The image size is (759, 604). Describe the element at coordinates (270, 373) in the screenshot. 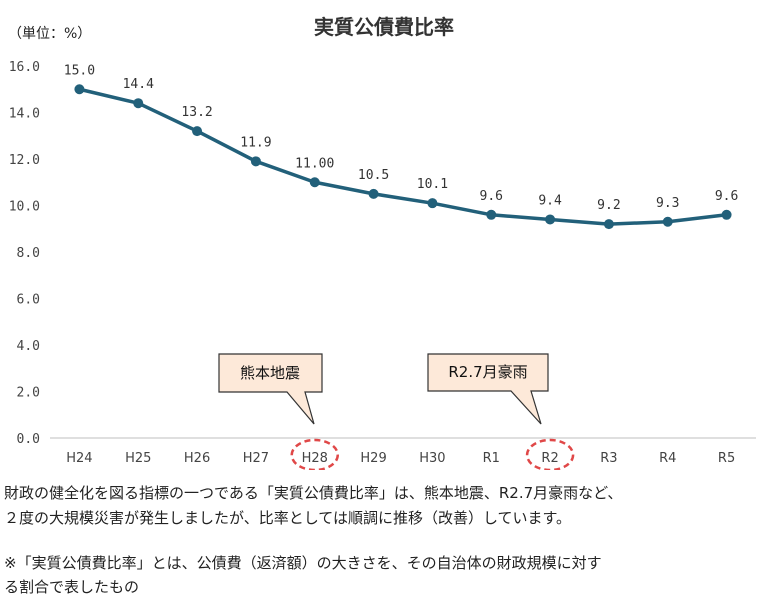

I see `callout-label: 熊本地震` at that location.